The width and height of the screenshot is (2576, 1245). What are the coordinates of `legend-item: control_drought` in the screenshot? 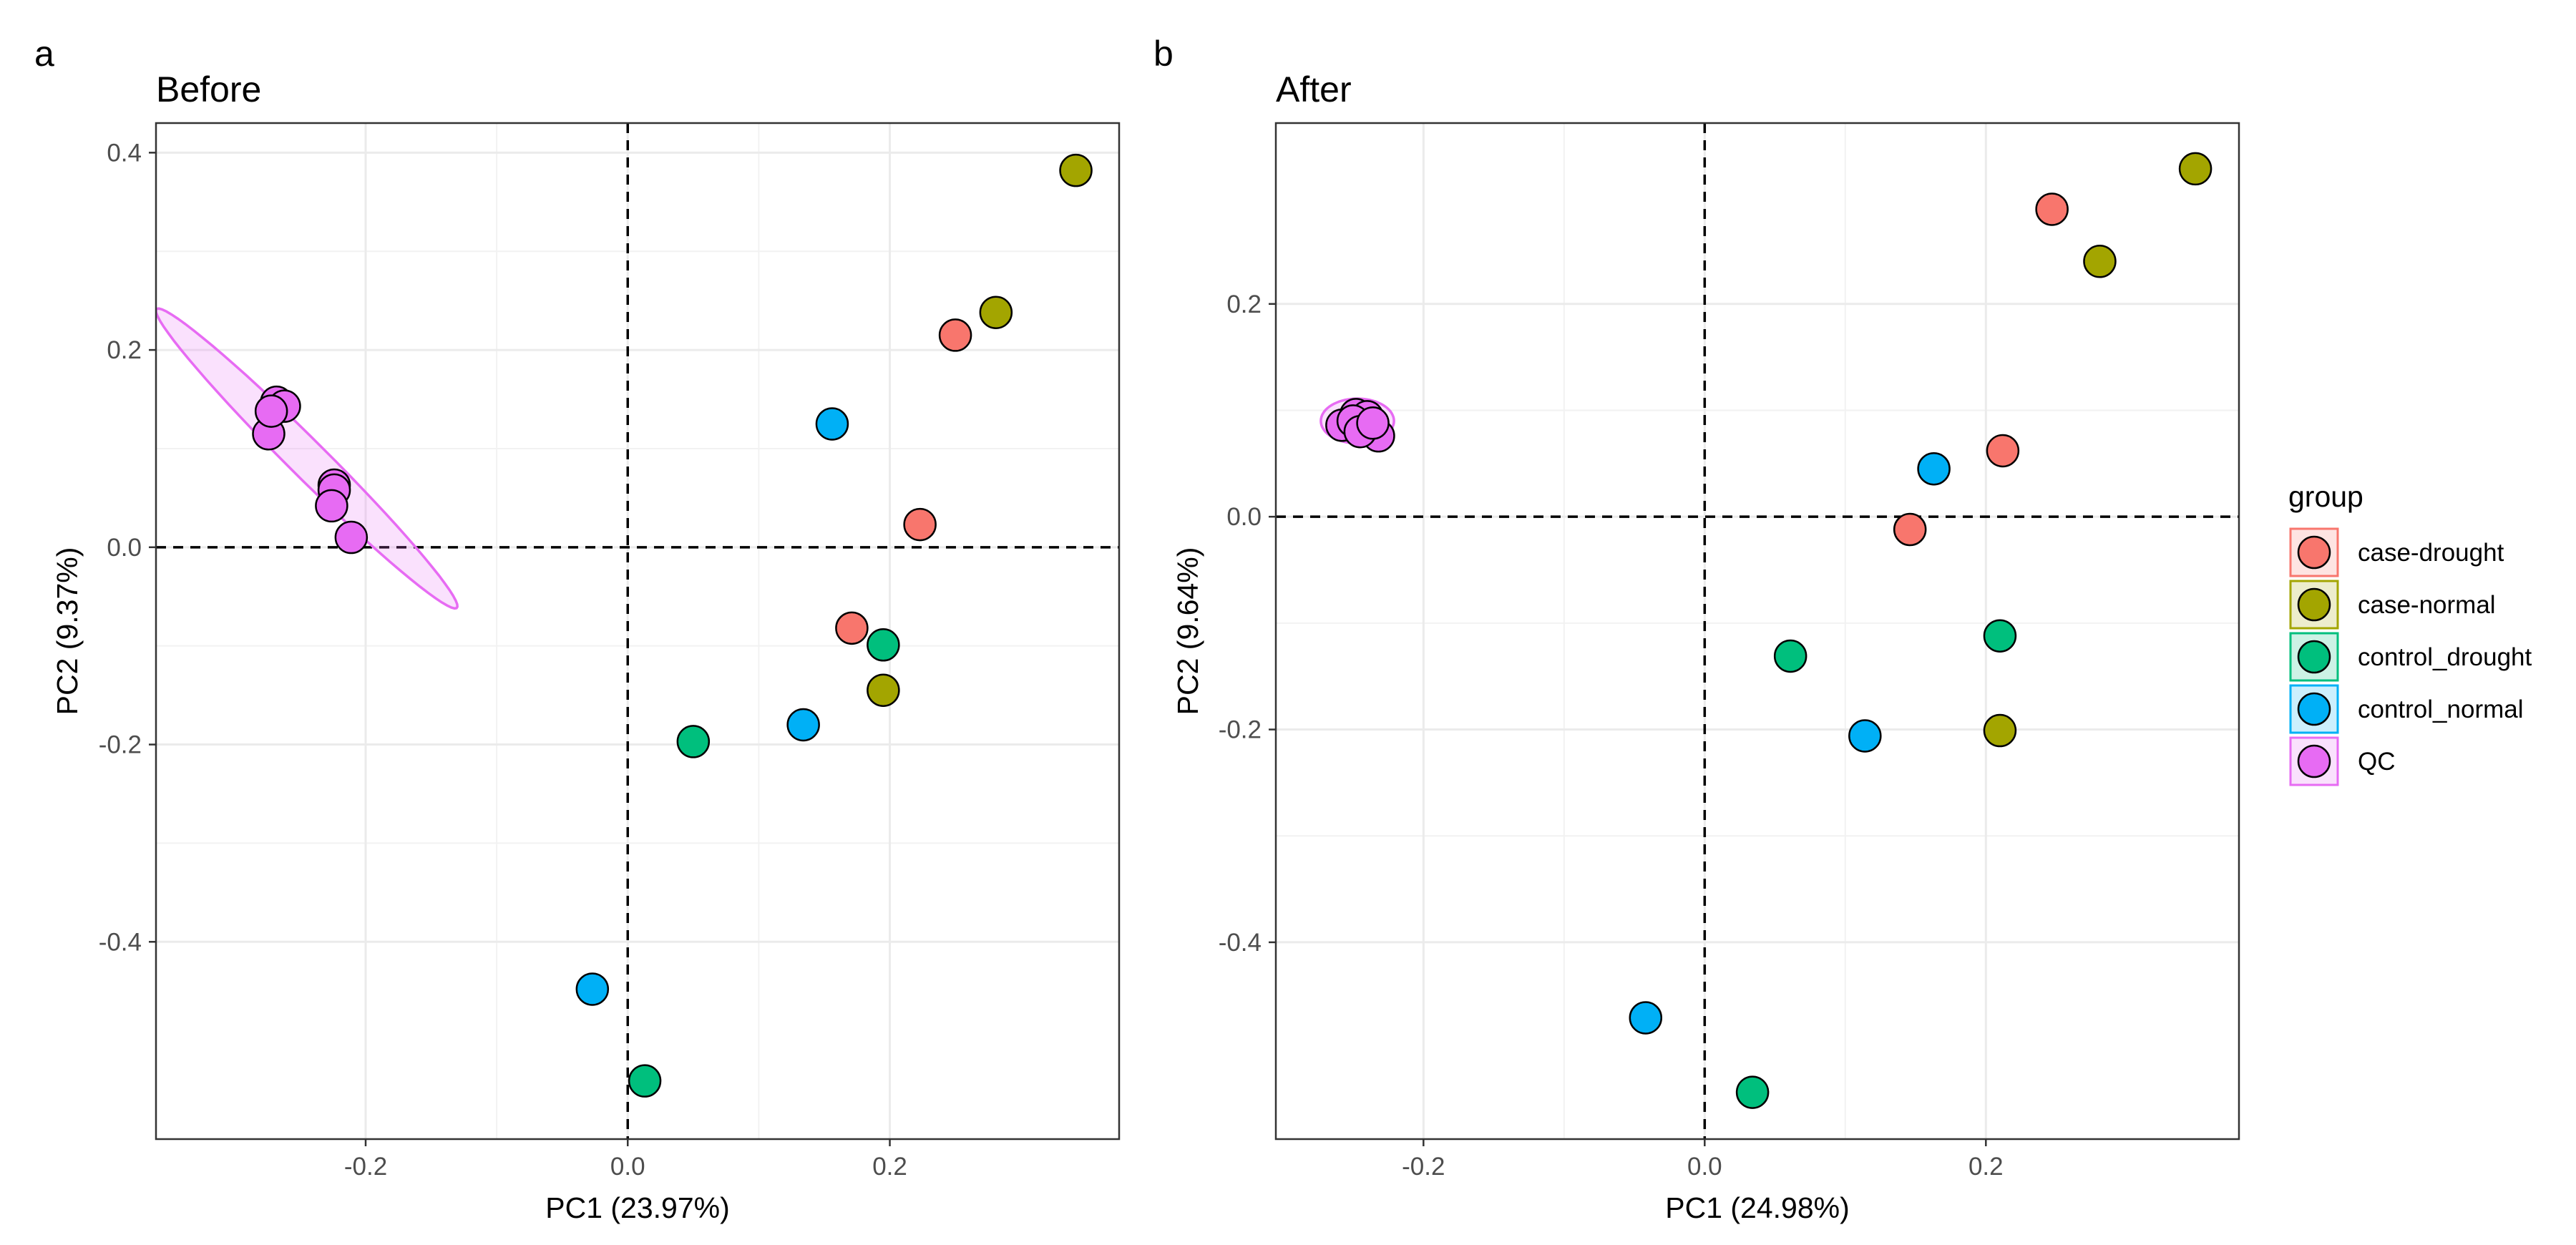 It's located at (2410, 657).